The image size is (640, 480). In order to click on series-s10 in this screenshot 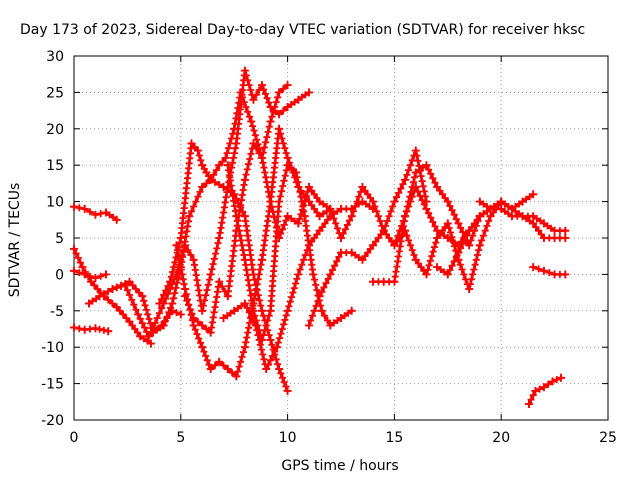, I will do `click(263, 238)`.